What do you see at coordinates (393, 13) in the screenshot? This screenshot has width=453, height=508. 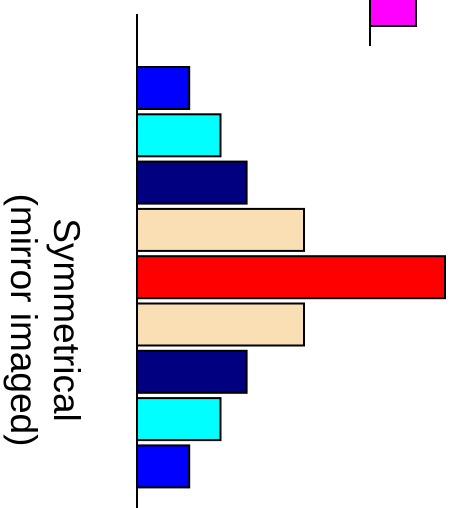 I see `legend-swatch` at bounding box center [393, 13].